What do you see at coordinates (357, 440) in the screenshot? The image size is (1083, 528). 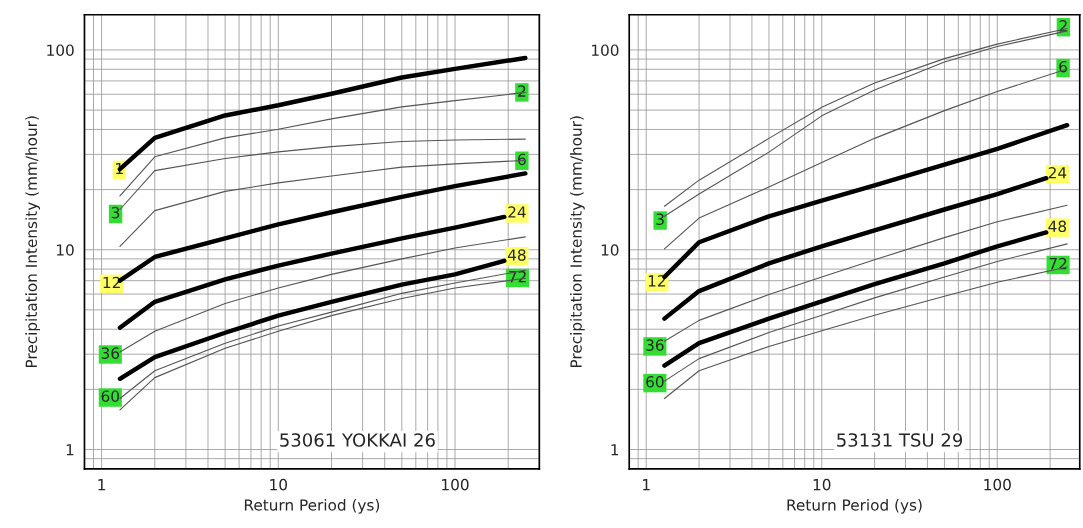 I see `annotation: 53061 YOKKAI 26` at bounding box center [357, 440].